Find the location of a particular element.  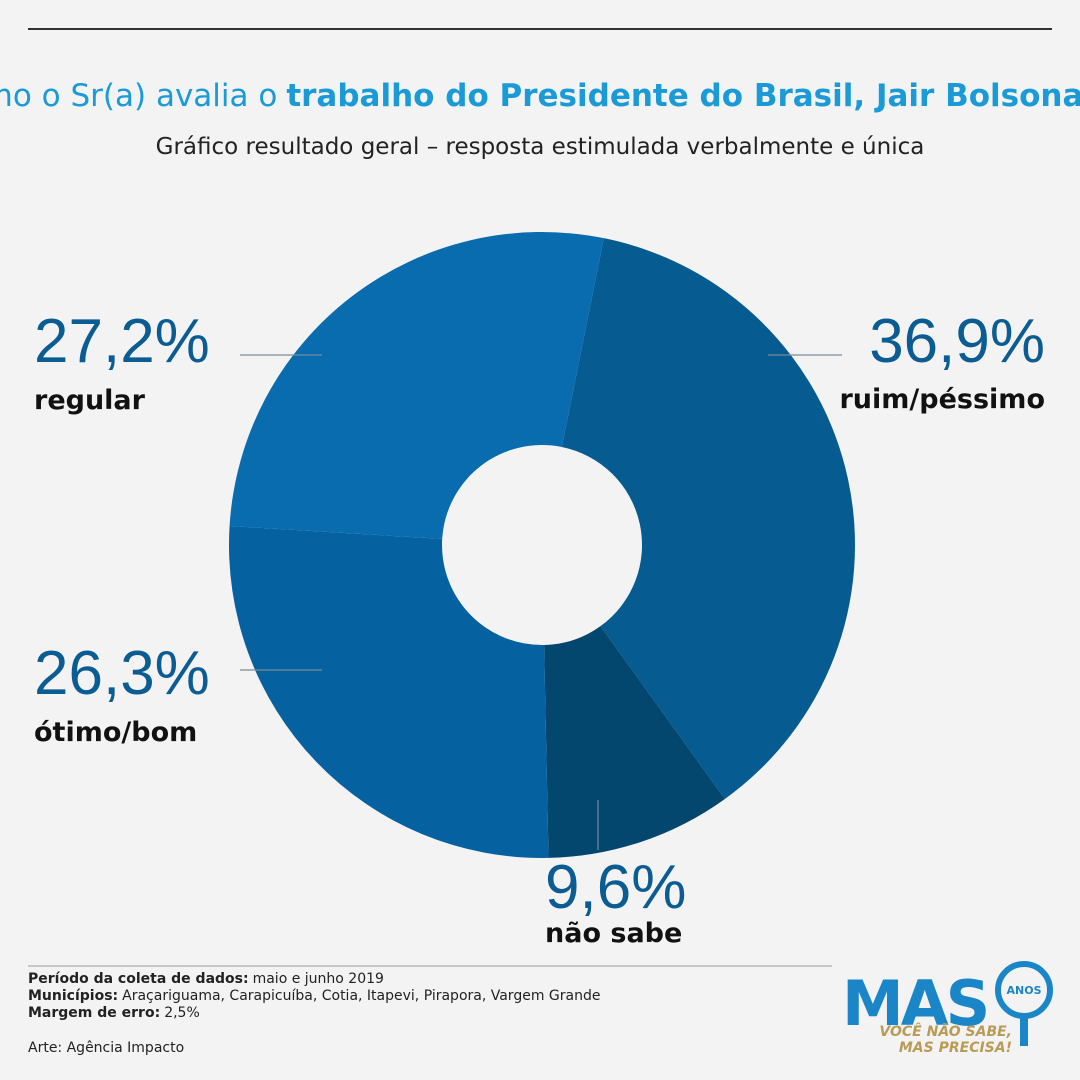

footer-item: Margem de erro: 2,5% is located at coordinates (114, 1013).